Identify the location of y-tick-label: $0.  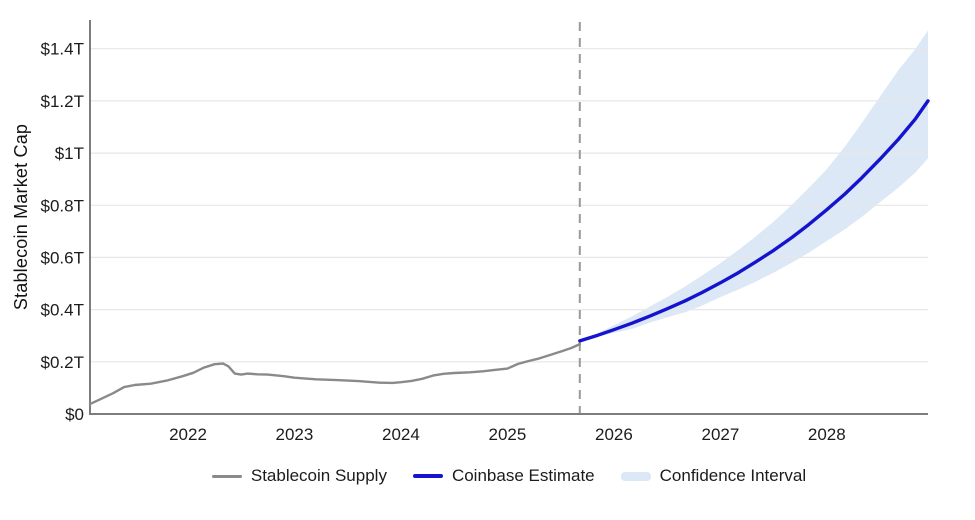
(74, 414).